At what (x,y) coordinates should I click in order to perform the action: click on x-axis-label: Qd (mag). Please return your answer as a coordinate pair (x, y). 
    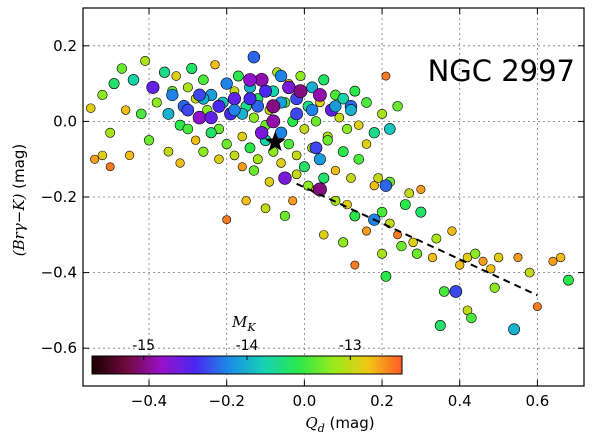
    Looking at the image, I should click on (339, 424).